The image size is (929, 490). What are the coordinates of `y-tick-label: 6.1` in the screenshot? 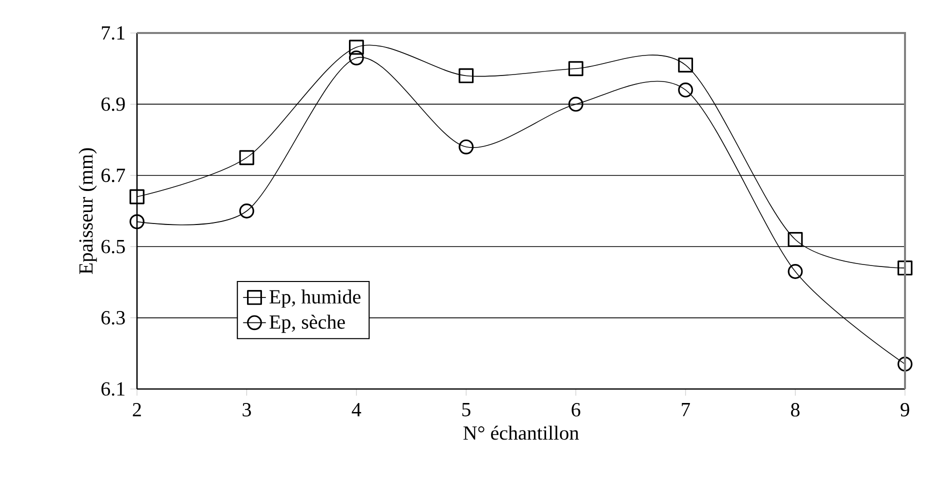 It's located at (112, 389).